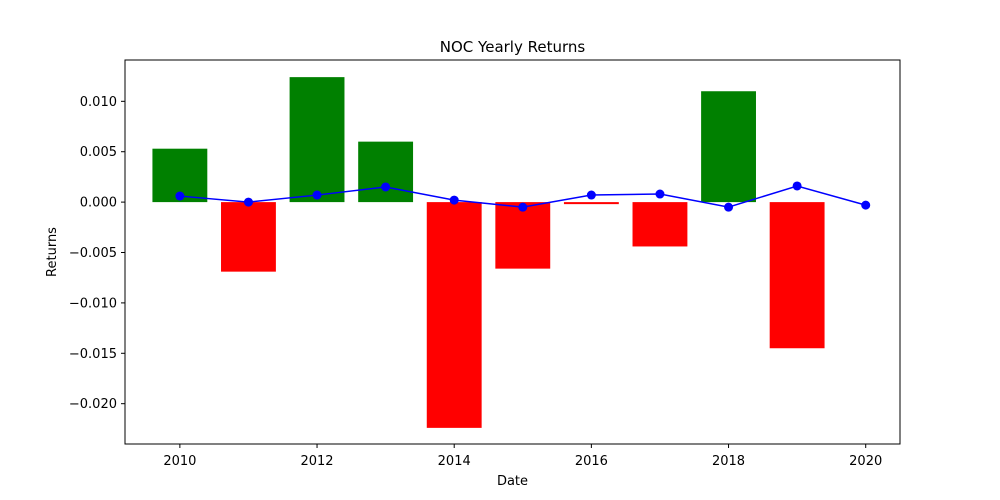 Image resolution: width=1000 pixels, height=500 pixels. I want to click on bar-2011, so click(248, 237).